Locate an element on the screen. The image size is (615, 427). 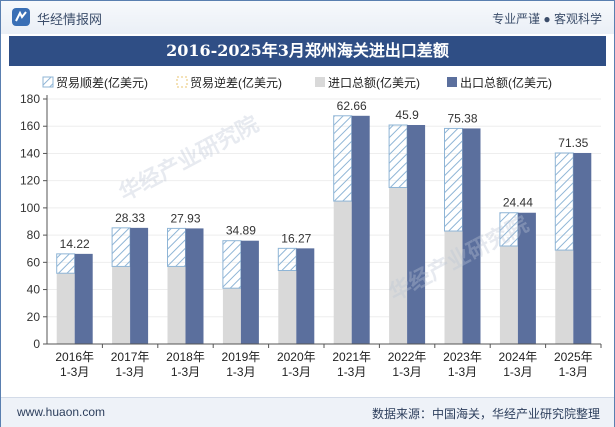
x-tick-label: 2019年 is located at coordinates (241, 357).